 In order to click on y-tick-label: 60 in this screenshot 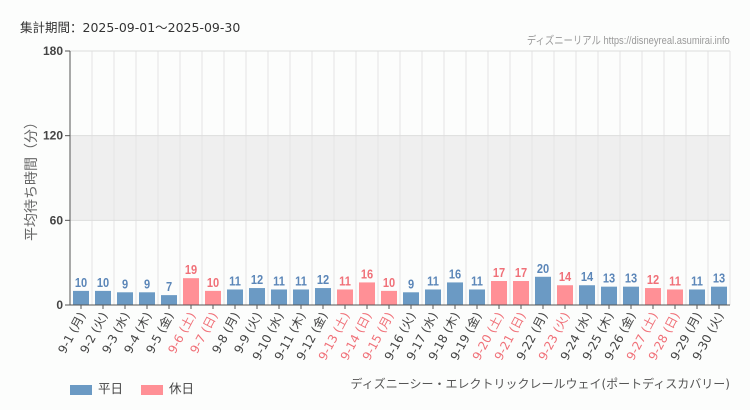, I will do `click(57, 220)`.